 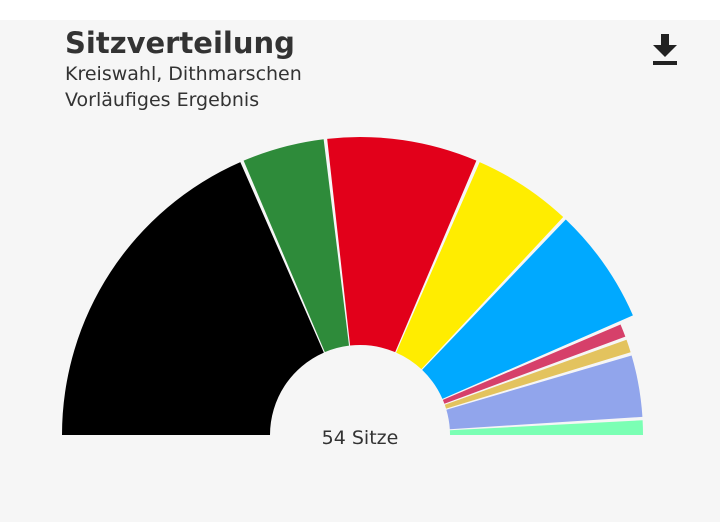 I want to click on total-seats-label: 54 Sitze, so click(x=360, y=438).